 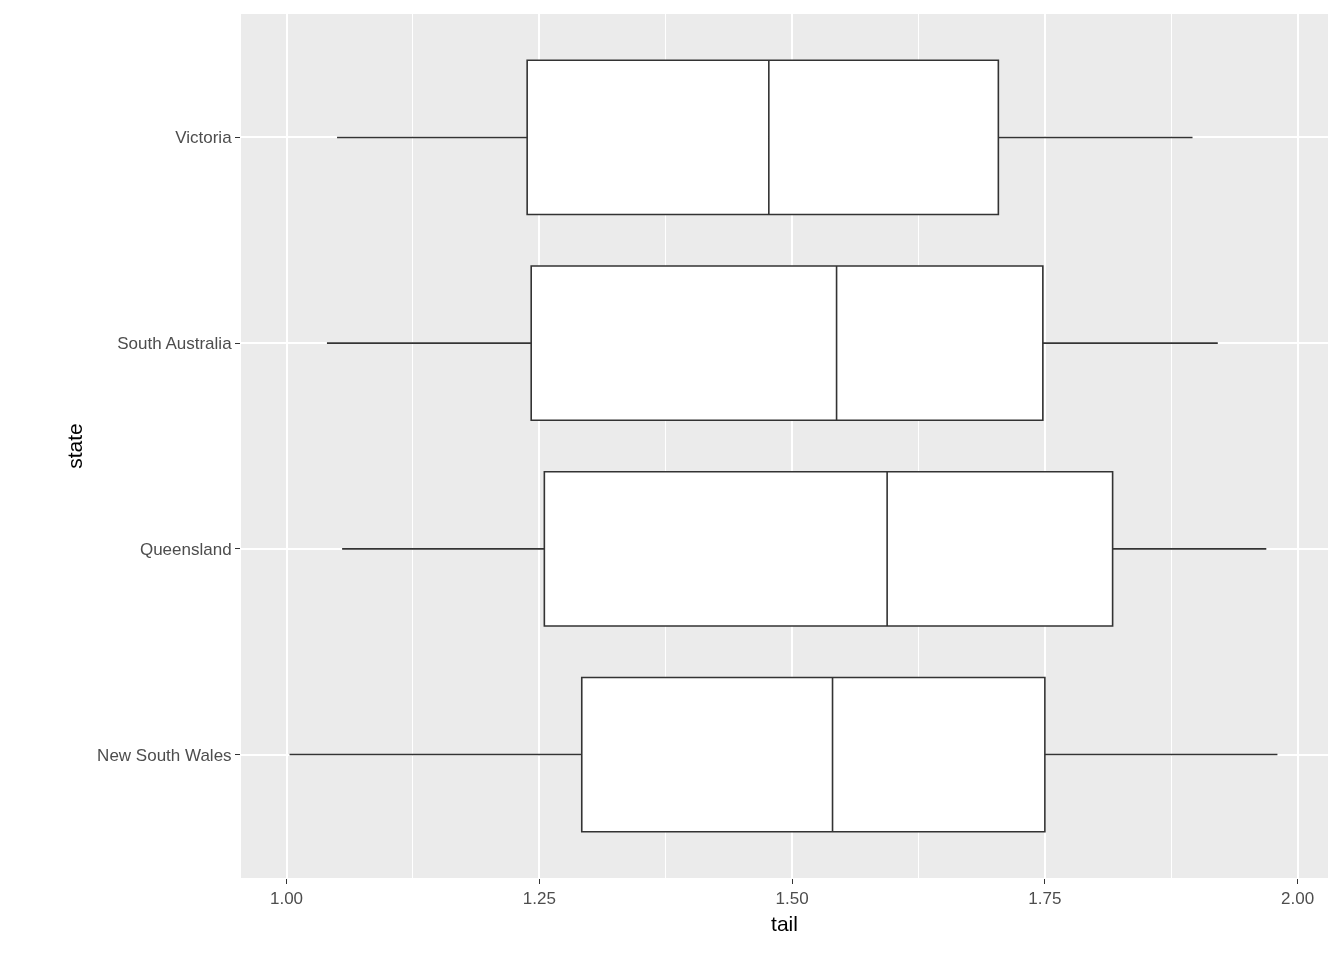 I want to click on y-tick-label: South Australia, so click(x=175, y=344).